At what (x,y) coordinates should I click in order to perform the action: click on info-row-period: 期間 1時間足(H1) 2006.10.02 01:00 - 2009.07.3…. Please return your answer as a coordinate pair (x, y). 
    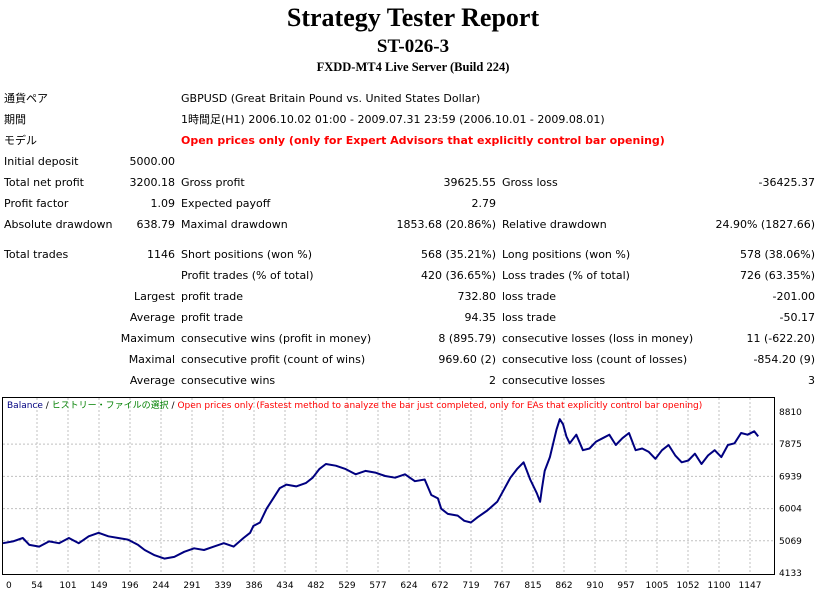
    Looking at the image, I should click on (413, 120).